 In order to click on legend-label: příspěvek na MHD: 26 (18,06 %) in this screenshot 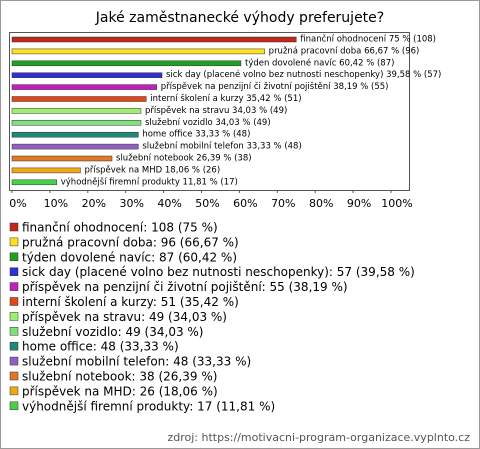, I will do `click(120, 391)`.